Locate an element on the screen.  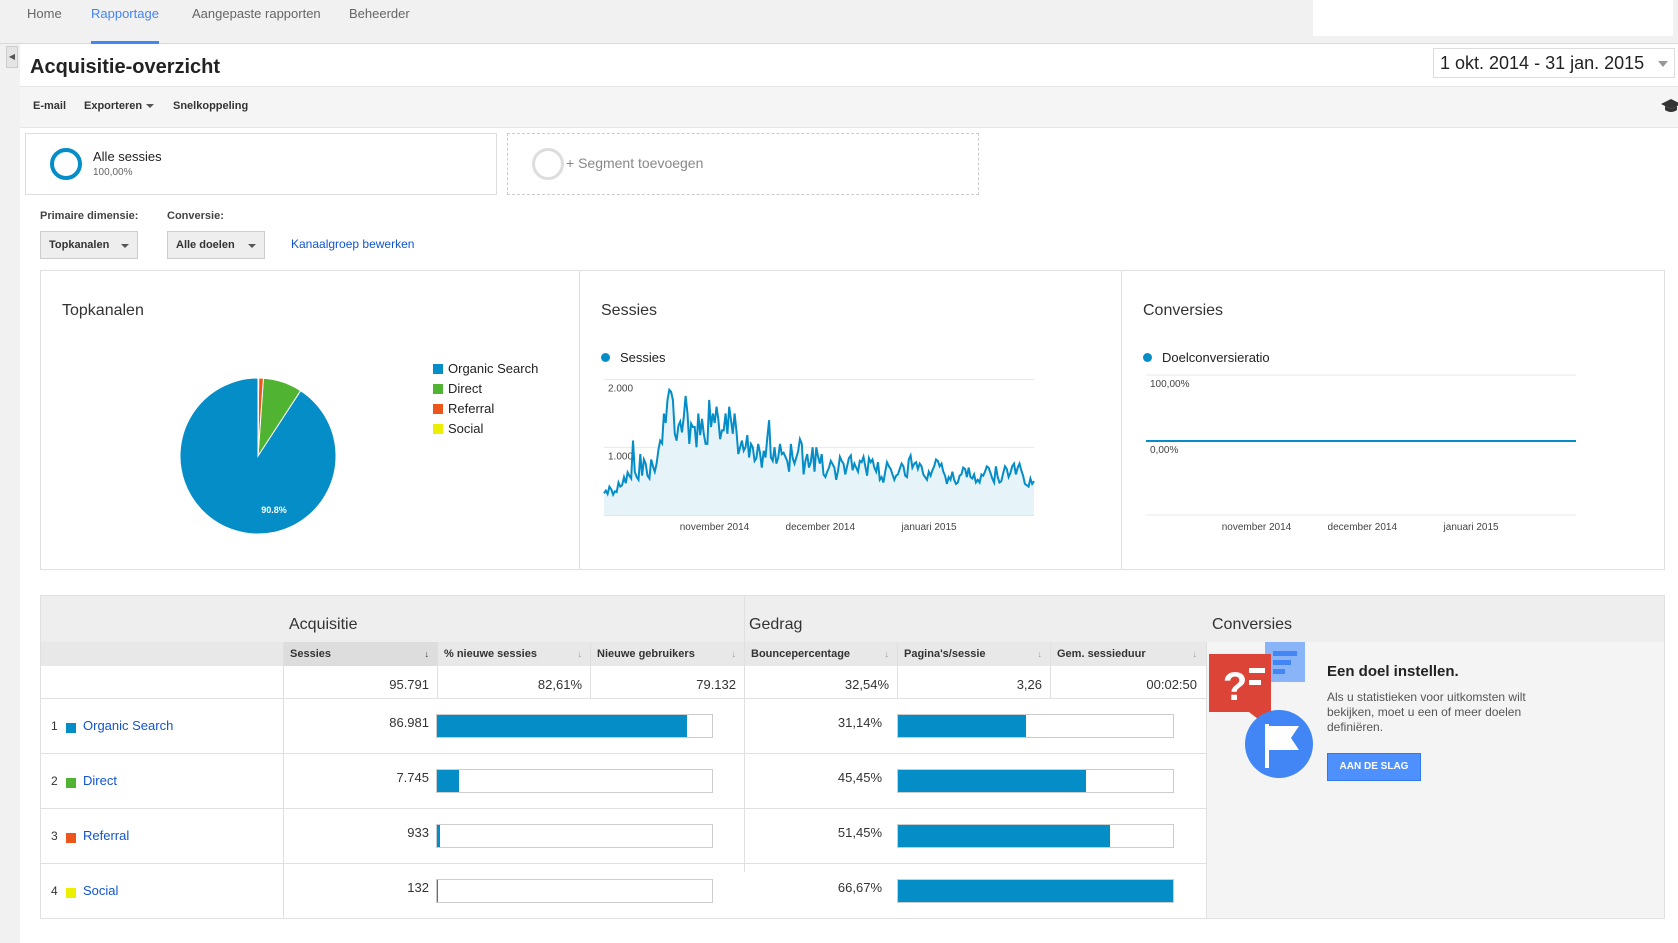
conversions-group-header: Conversies is located at coordinates (1435, 619).